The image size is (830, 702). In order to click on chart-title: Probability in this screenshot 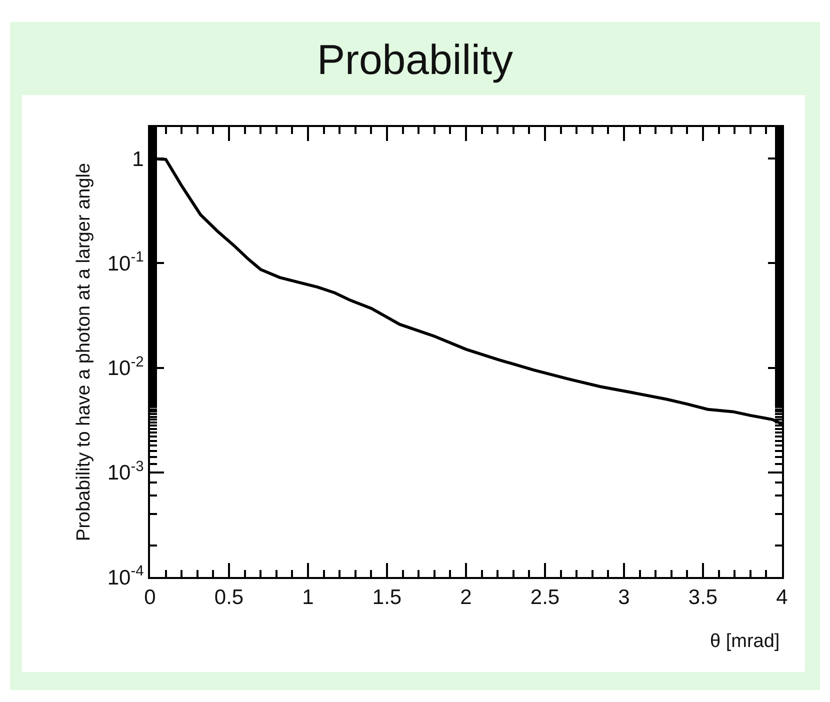, I will do `click(415, 60)`.